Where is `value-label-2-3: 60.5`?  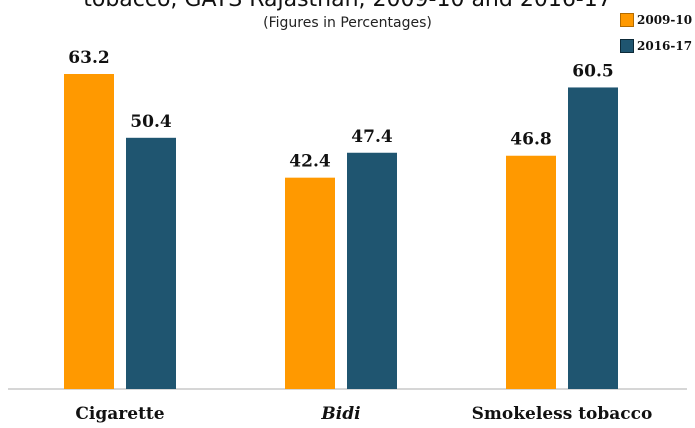 value-label-2-3: 60.5 is located at coordinates (592, 71).